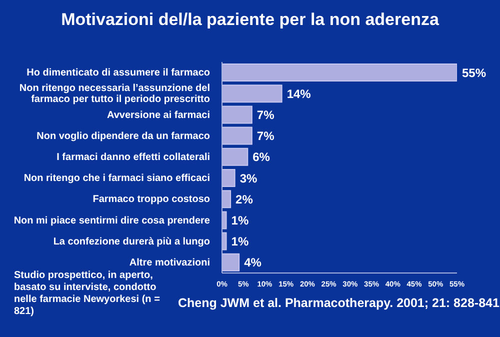  What do you see at coordinates (133, 156) in the screenshot?
I see `y-tick-label: I farmaci danno effetti collaterali` at bounding box center [133, 156].